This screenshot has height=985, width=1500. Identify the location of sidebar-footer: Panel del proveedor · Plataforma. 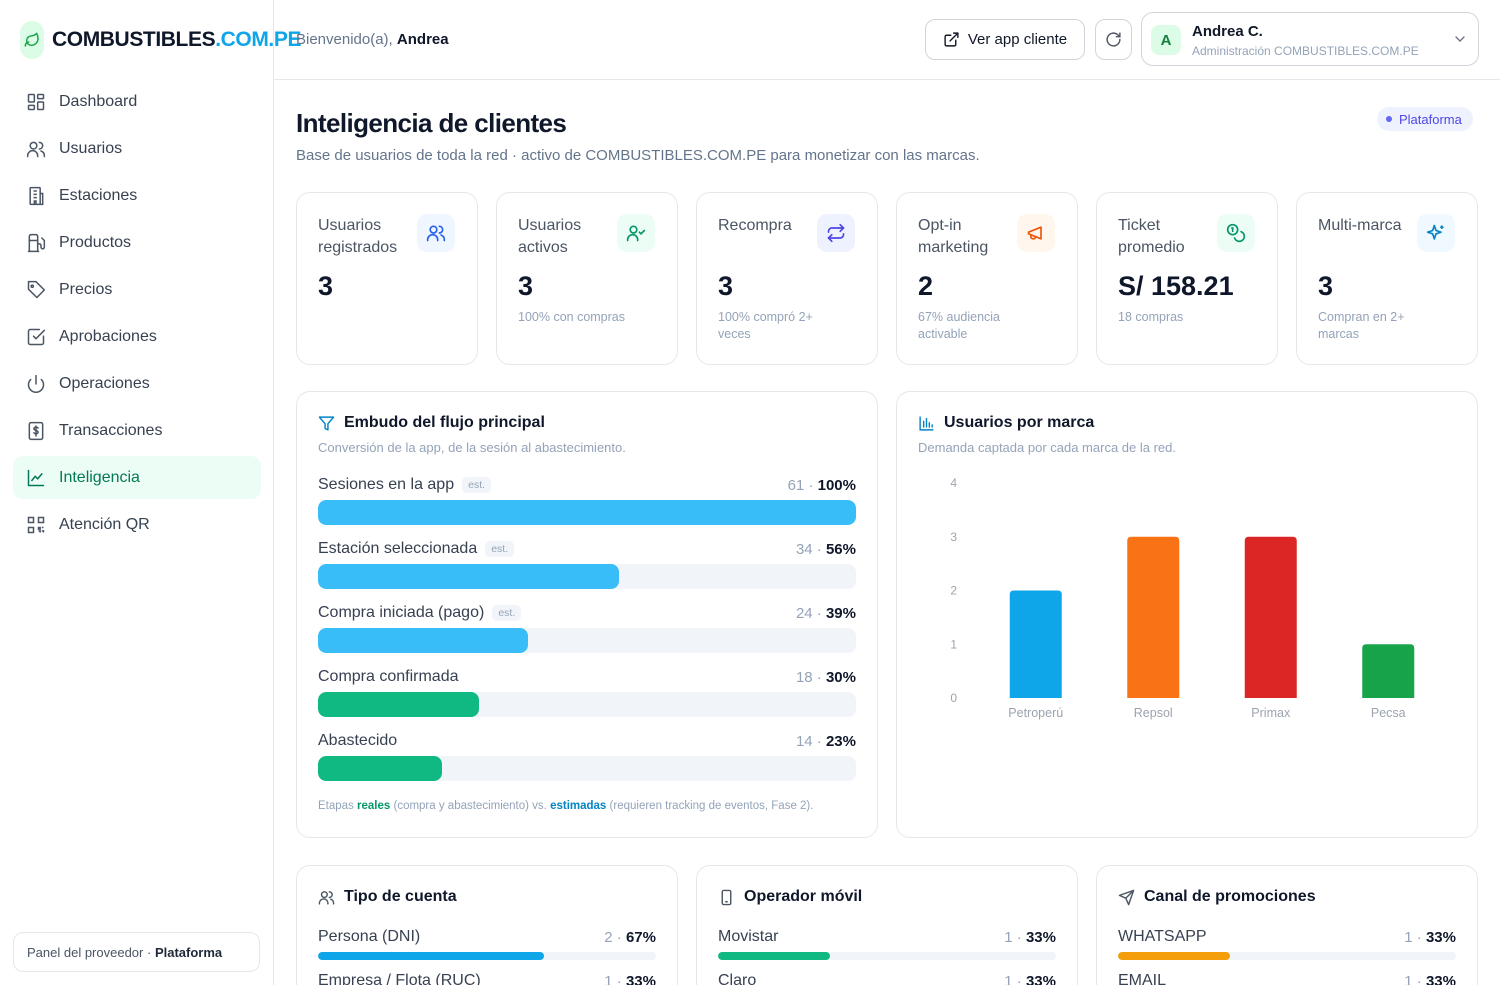
(136, 952).